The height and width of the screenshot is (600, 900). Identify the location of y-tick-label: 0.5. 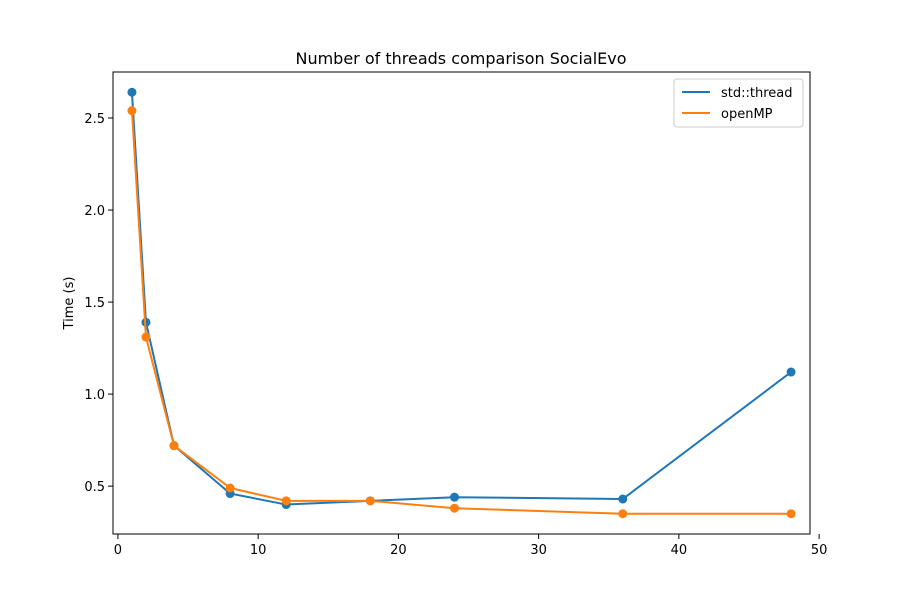
(94, 487).